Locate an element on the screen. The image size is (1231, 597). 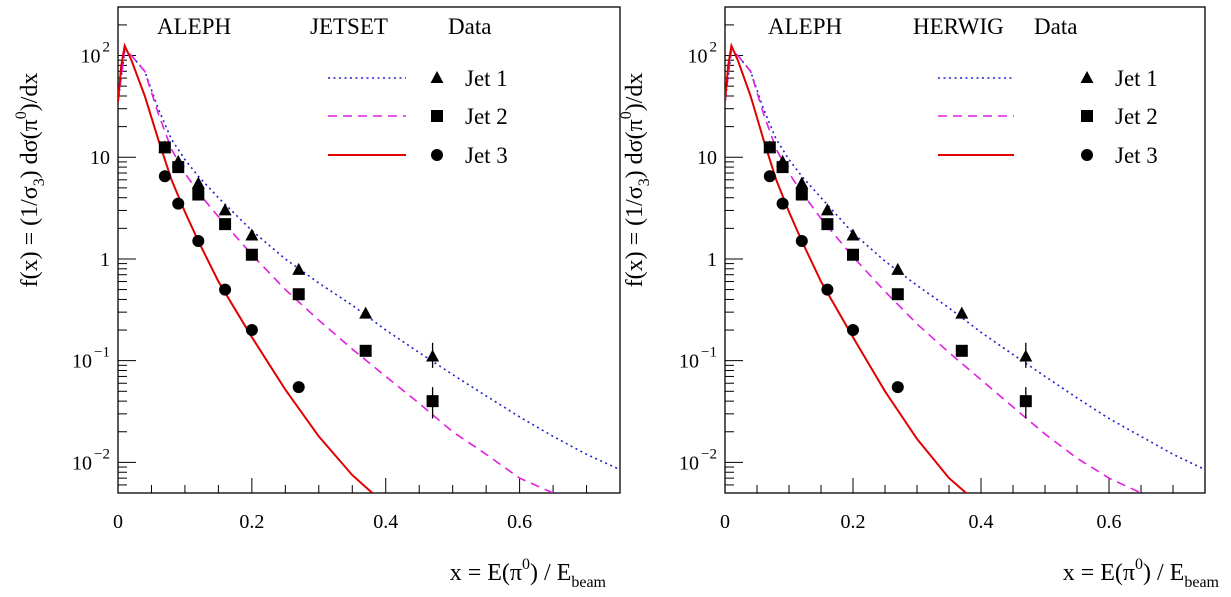
y-tick-exponent: −1 is located at coordinates (709, 353).